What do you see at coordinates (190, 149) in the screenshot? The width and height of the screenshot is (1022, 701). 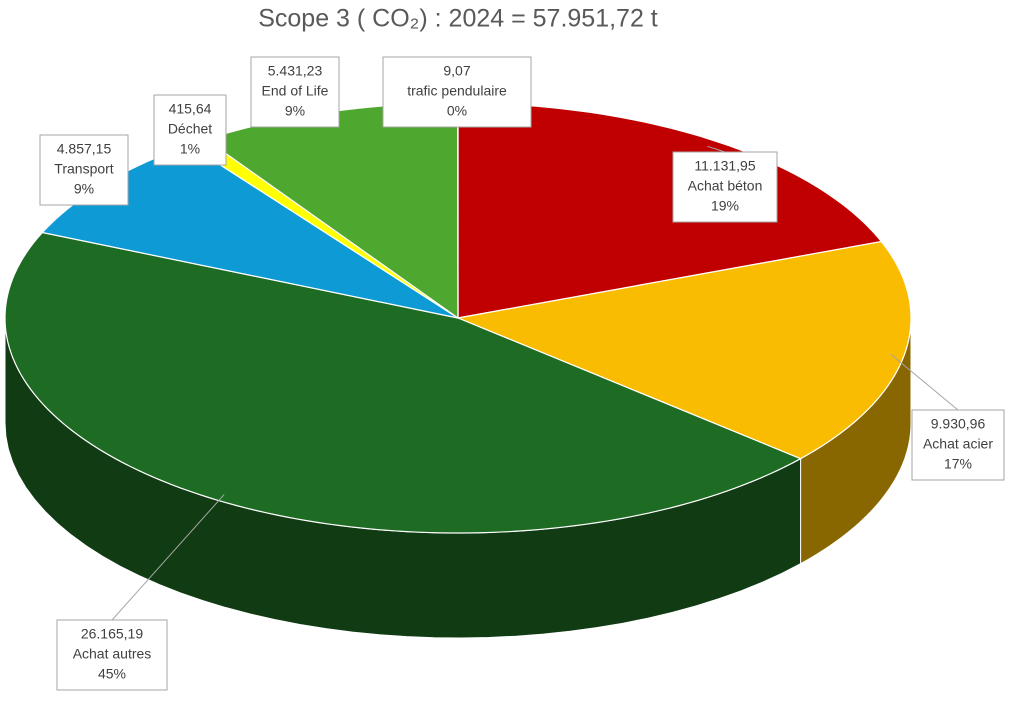 I see `percent-label: 1%` at bounding box center [190, 149].